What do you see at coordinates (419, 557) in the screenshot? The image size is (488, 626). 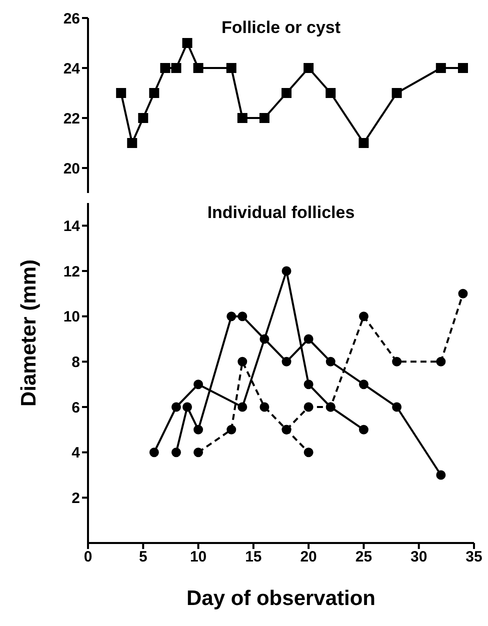 I see `x-tick-label: 30` at bounding box center [419, 557].